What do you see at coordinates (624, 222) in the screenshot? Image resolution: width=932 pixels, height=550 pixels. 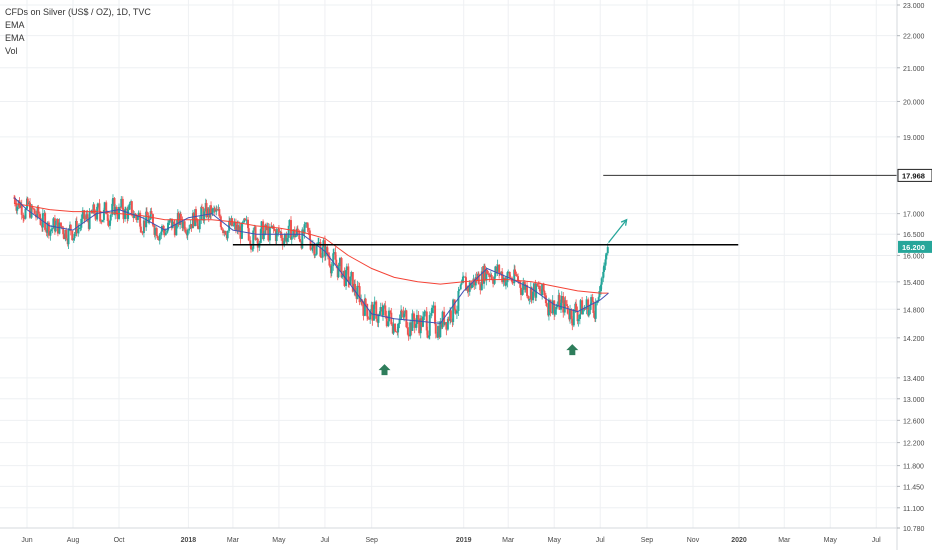 I see `trend-arrow-head-icon` at bounding box center [624, 222].